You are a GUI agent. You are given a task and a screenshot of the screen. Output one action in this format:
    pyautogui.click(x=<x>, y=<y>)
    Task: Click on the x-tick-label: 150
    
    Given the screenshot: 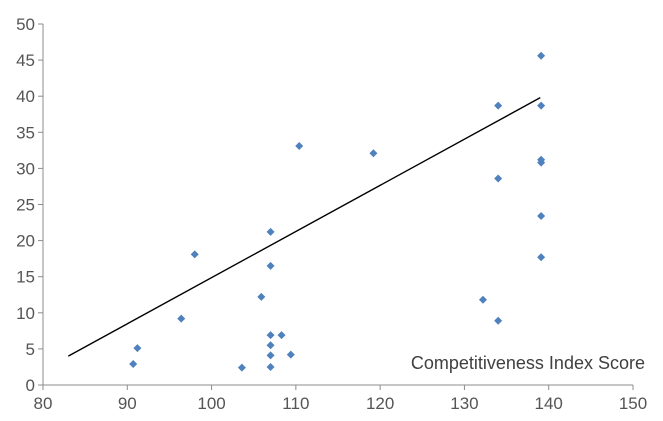 What is the action you would take?
    pyautogui.click(x=633, y=403)
    